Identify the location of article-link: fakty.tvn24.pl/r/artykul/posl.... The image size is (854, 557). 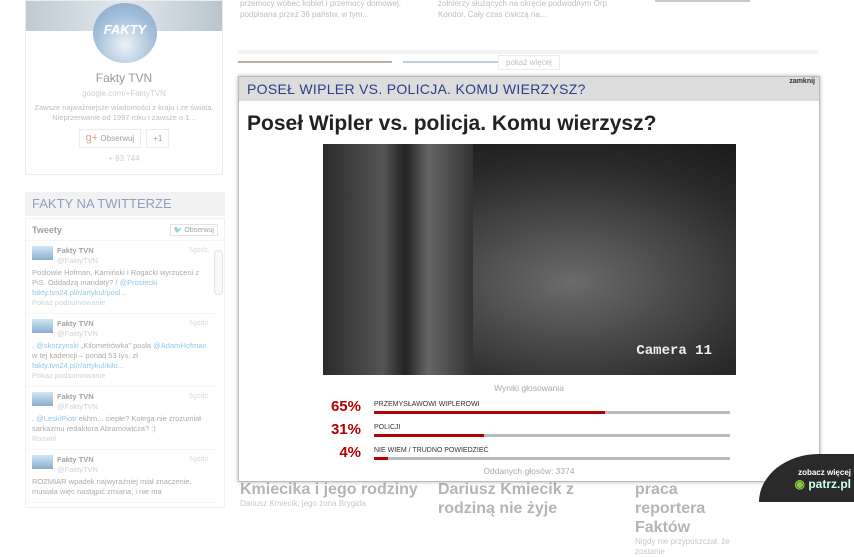
(79, 292).